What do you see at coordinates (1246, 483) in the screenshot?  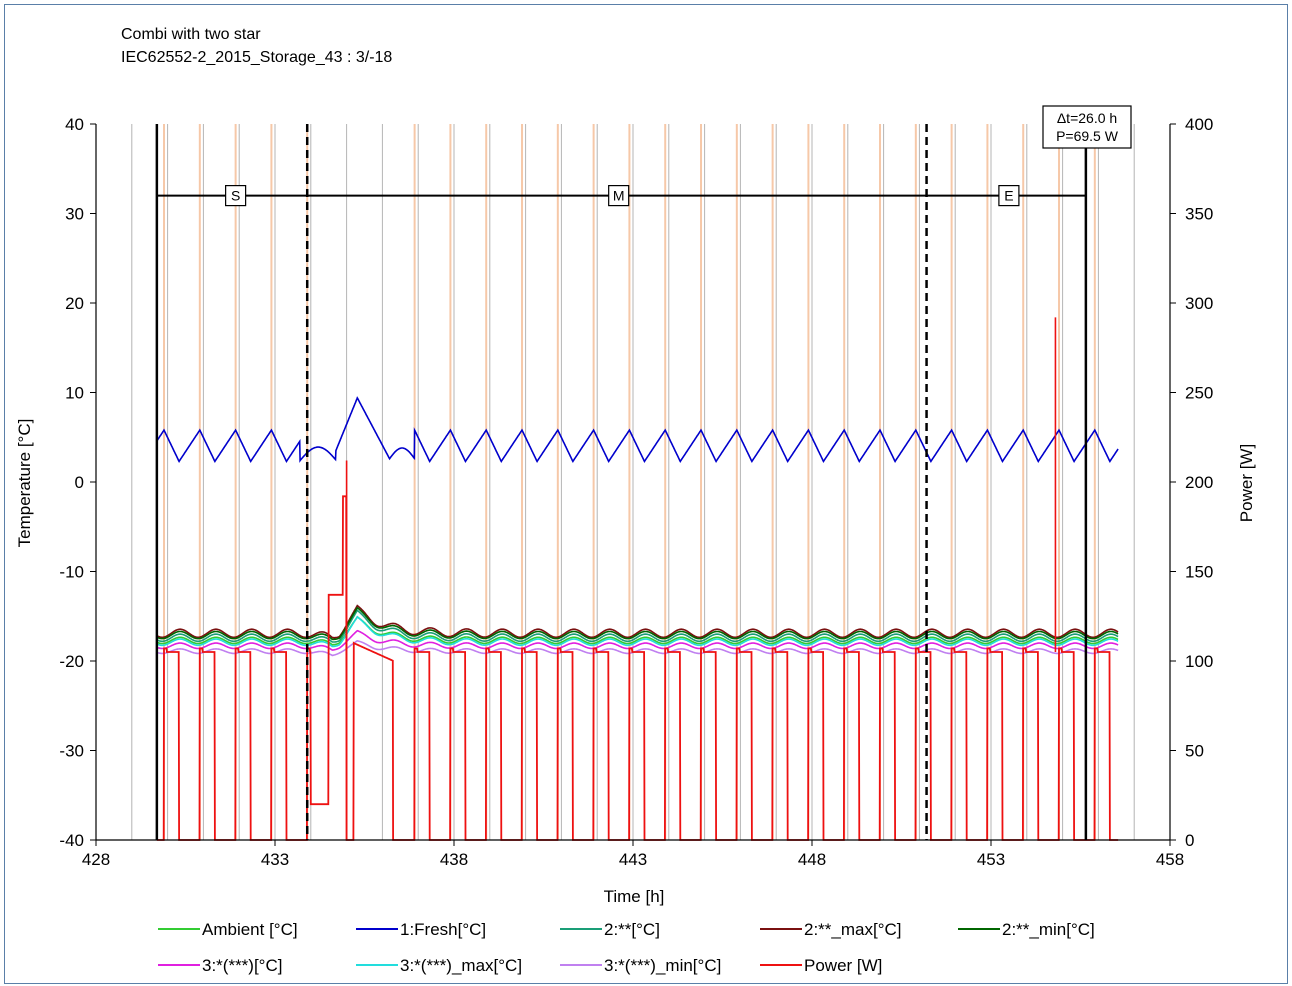 I see `y2-axis-label: Power [W]` at bounding box center [1246, 483].